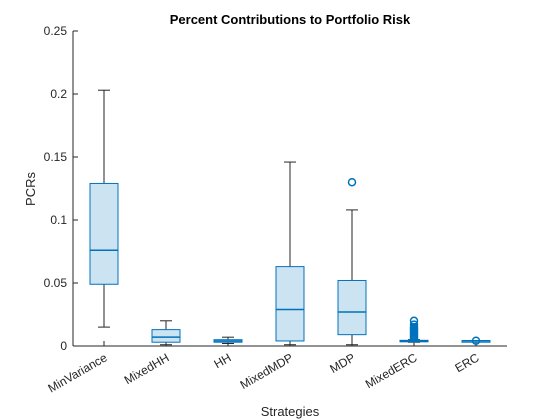 Image resolution: width=560 pixels, height=420 pixels. What do you see at coordinates (391, 370) in the screenshot?
I see `x-tick-label: MixedERC` at bounding box center [391, 370].